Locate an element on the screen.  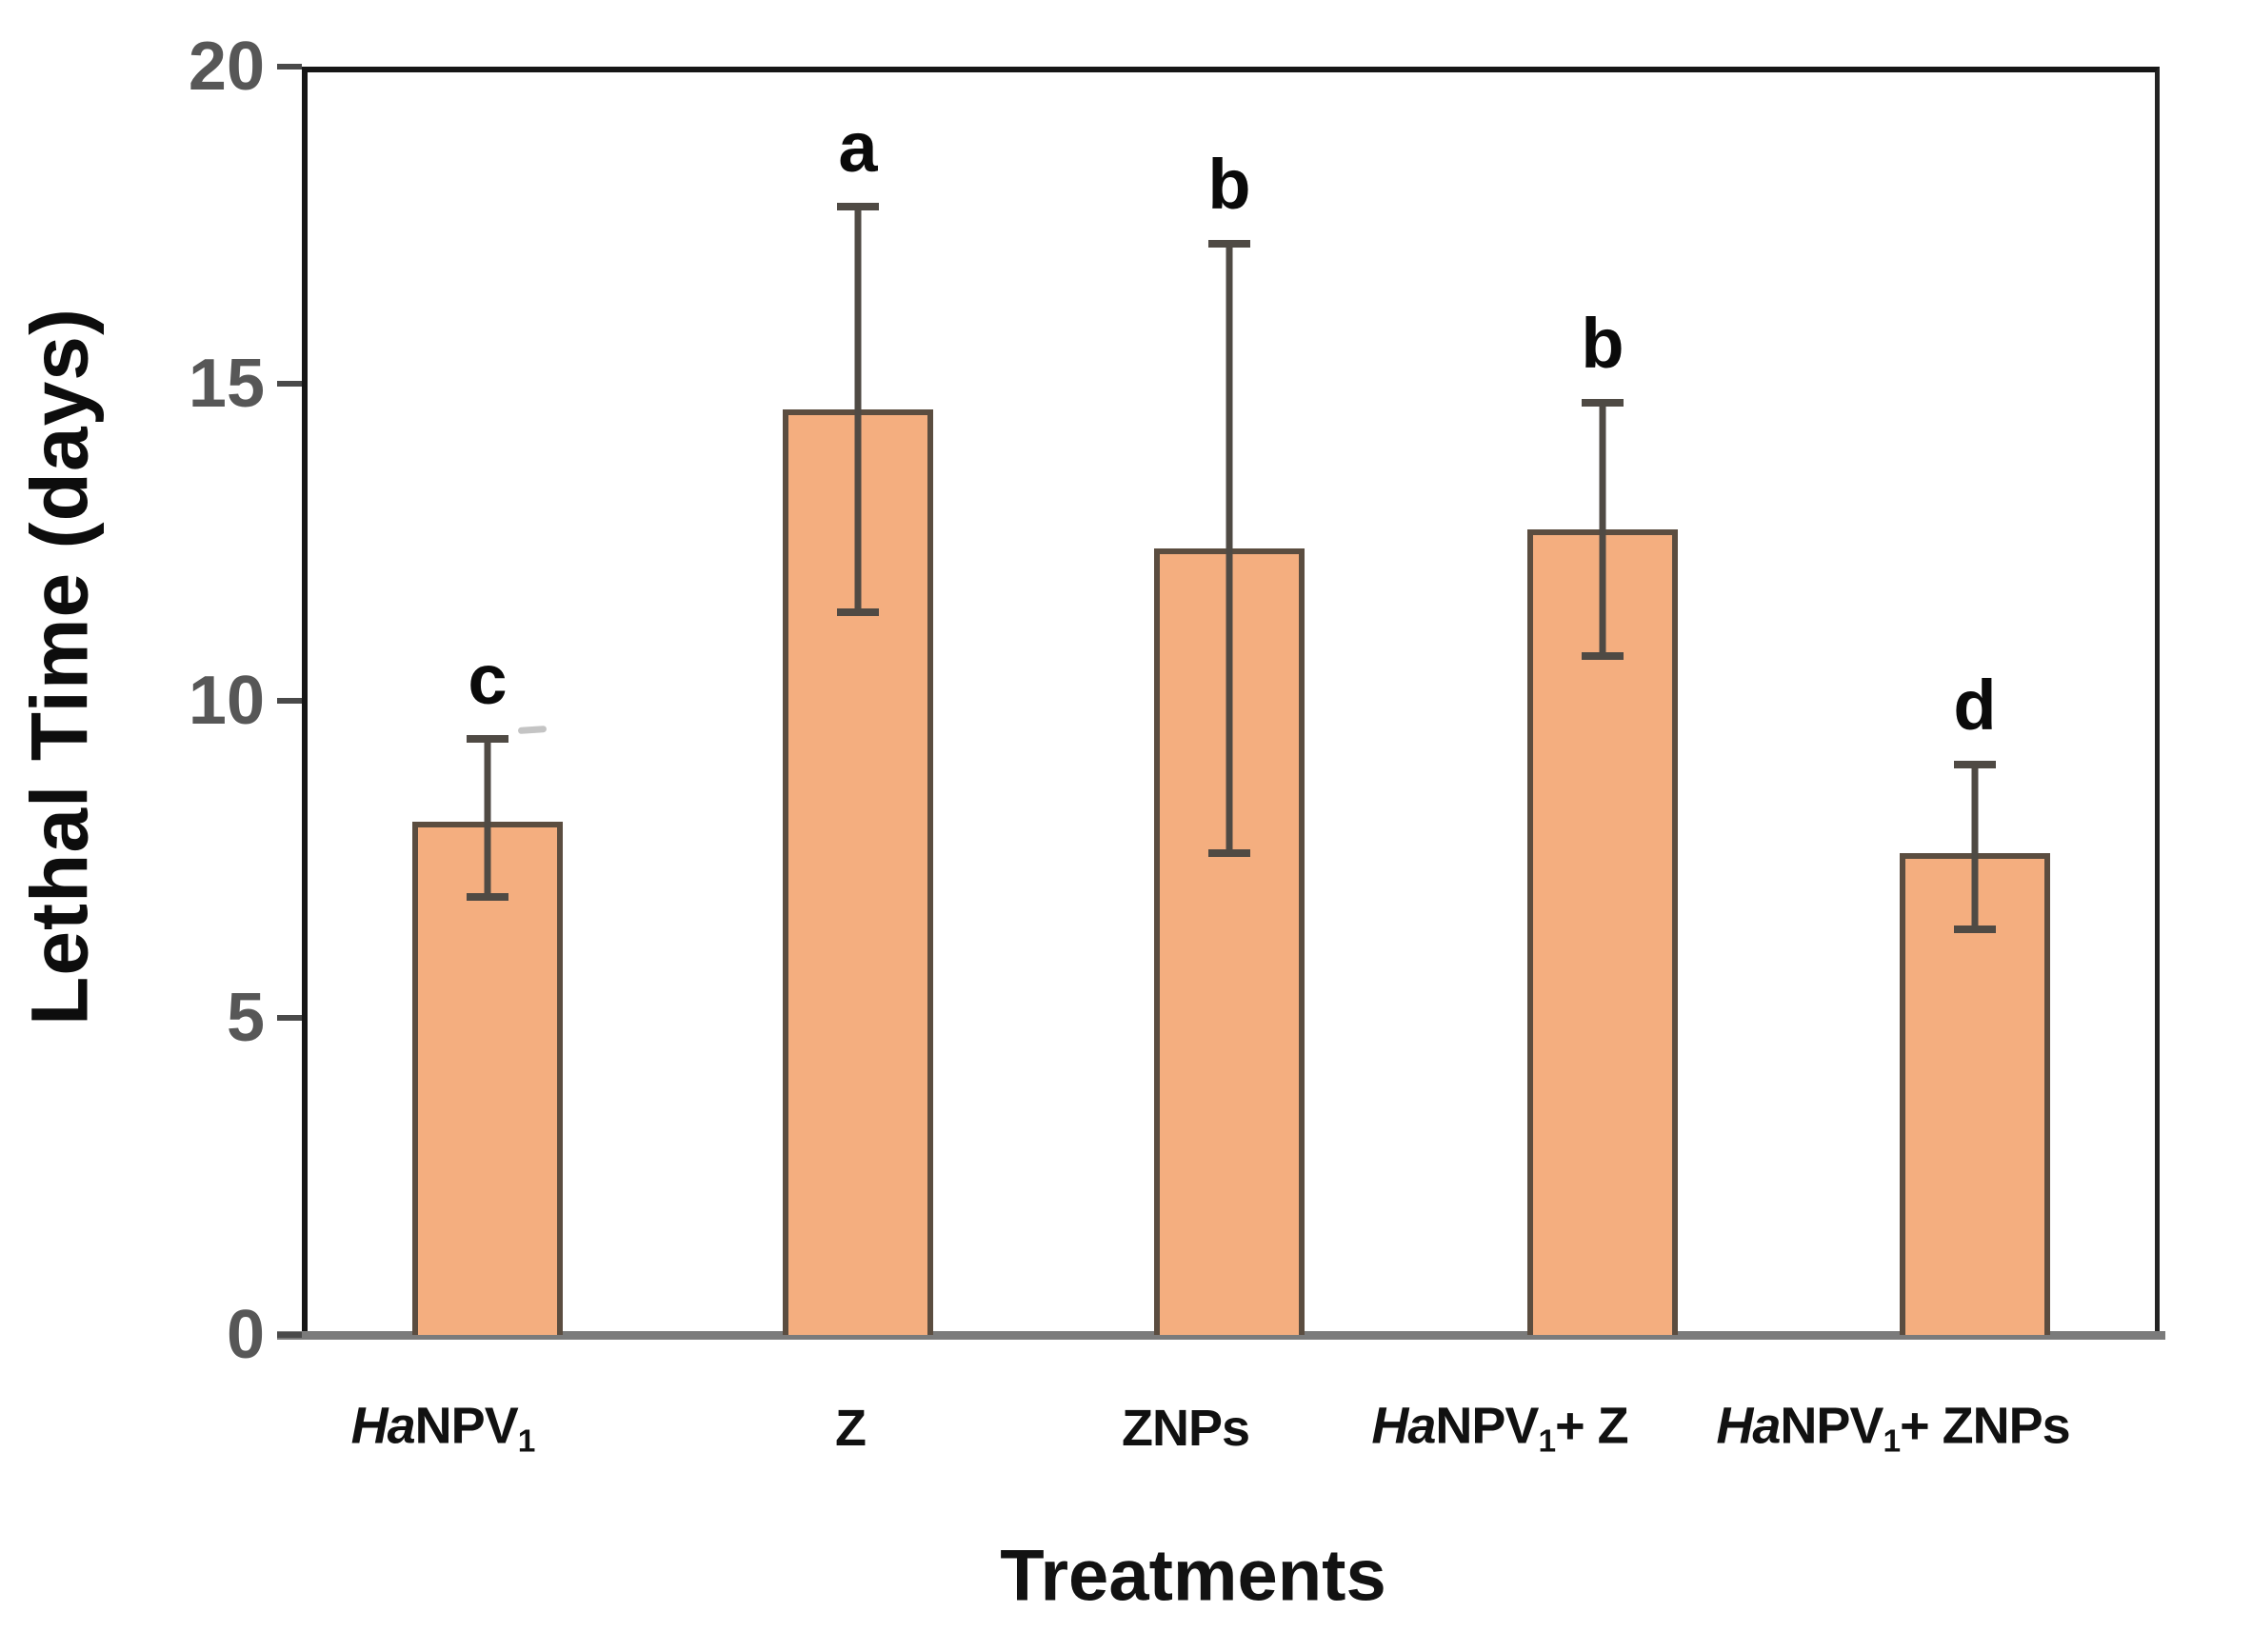
x-category-label: HaNPV1+ Z is located at coordinates (1499, 1429).